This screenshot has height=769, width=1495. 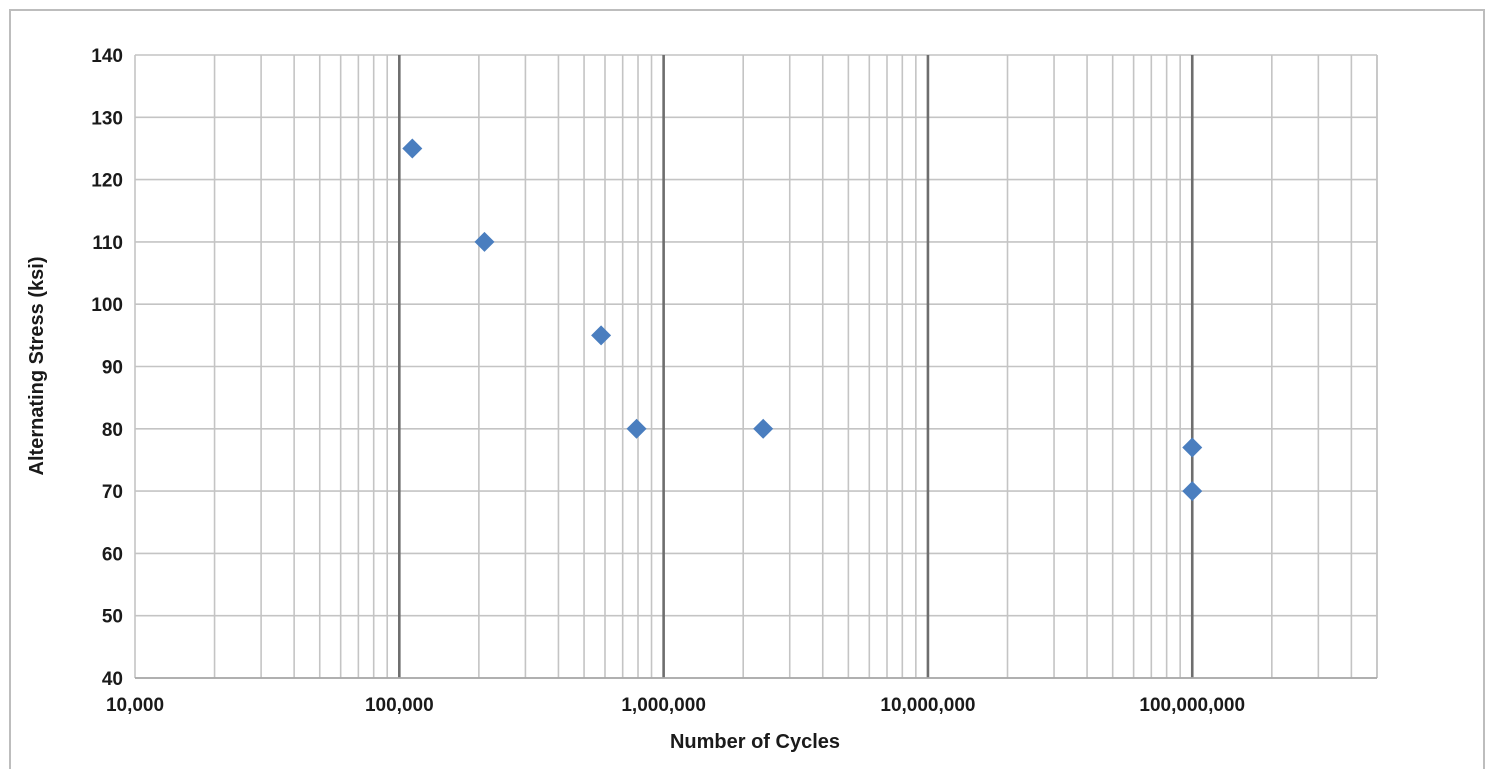 I want to click on x-tick-label: 1,000,000, so click(x=663, y=705).